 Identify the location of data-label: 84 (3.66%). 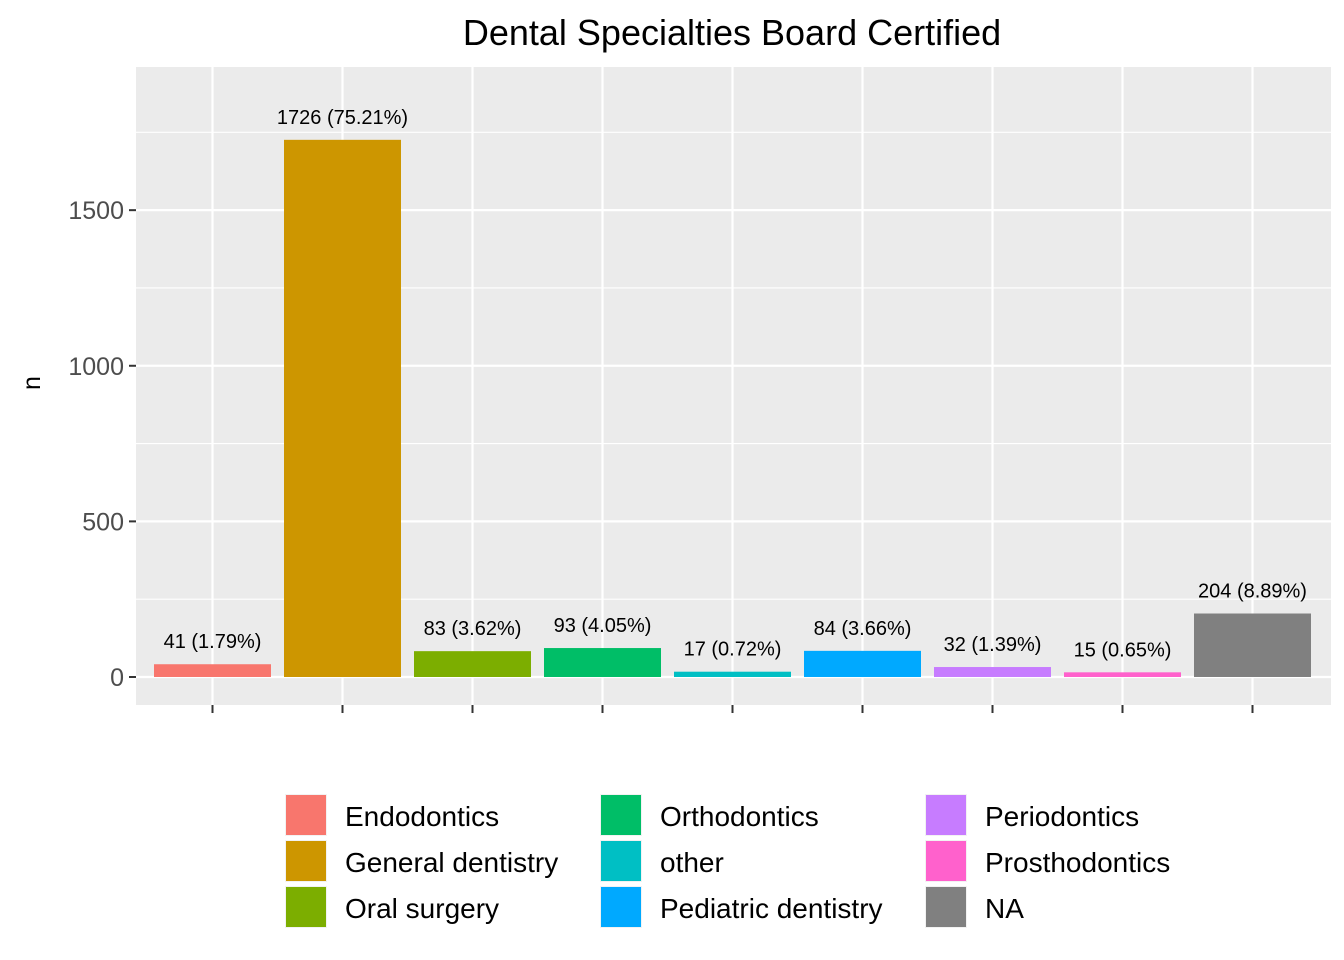
(863, 629).